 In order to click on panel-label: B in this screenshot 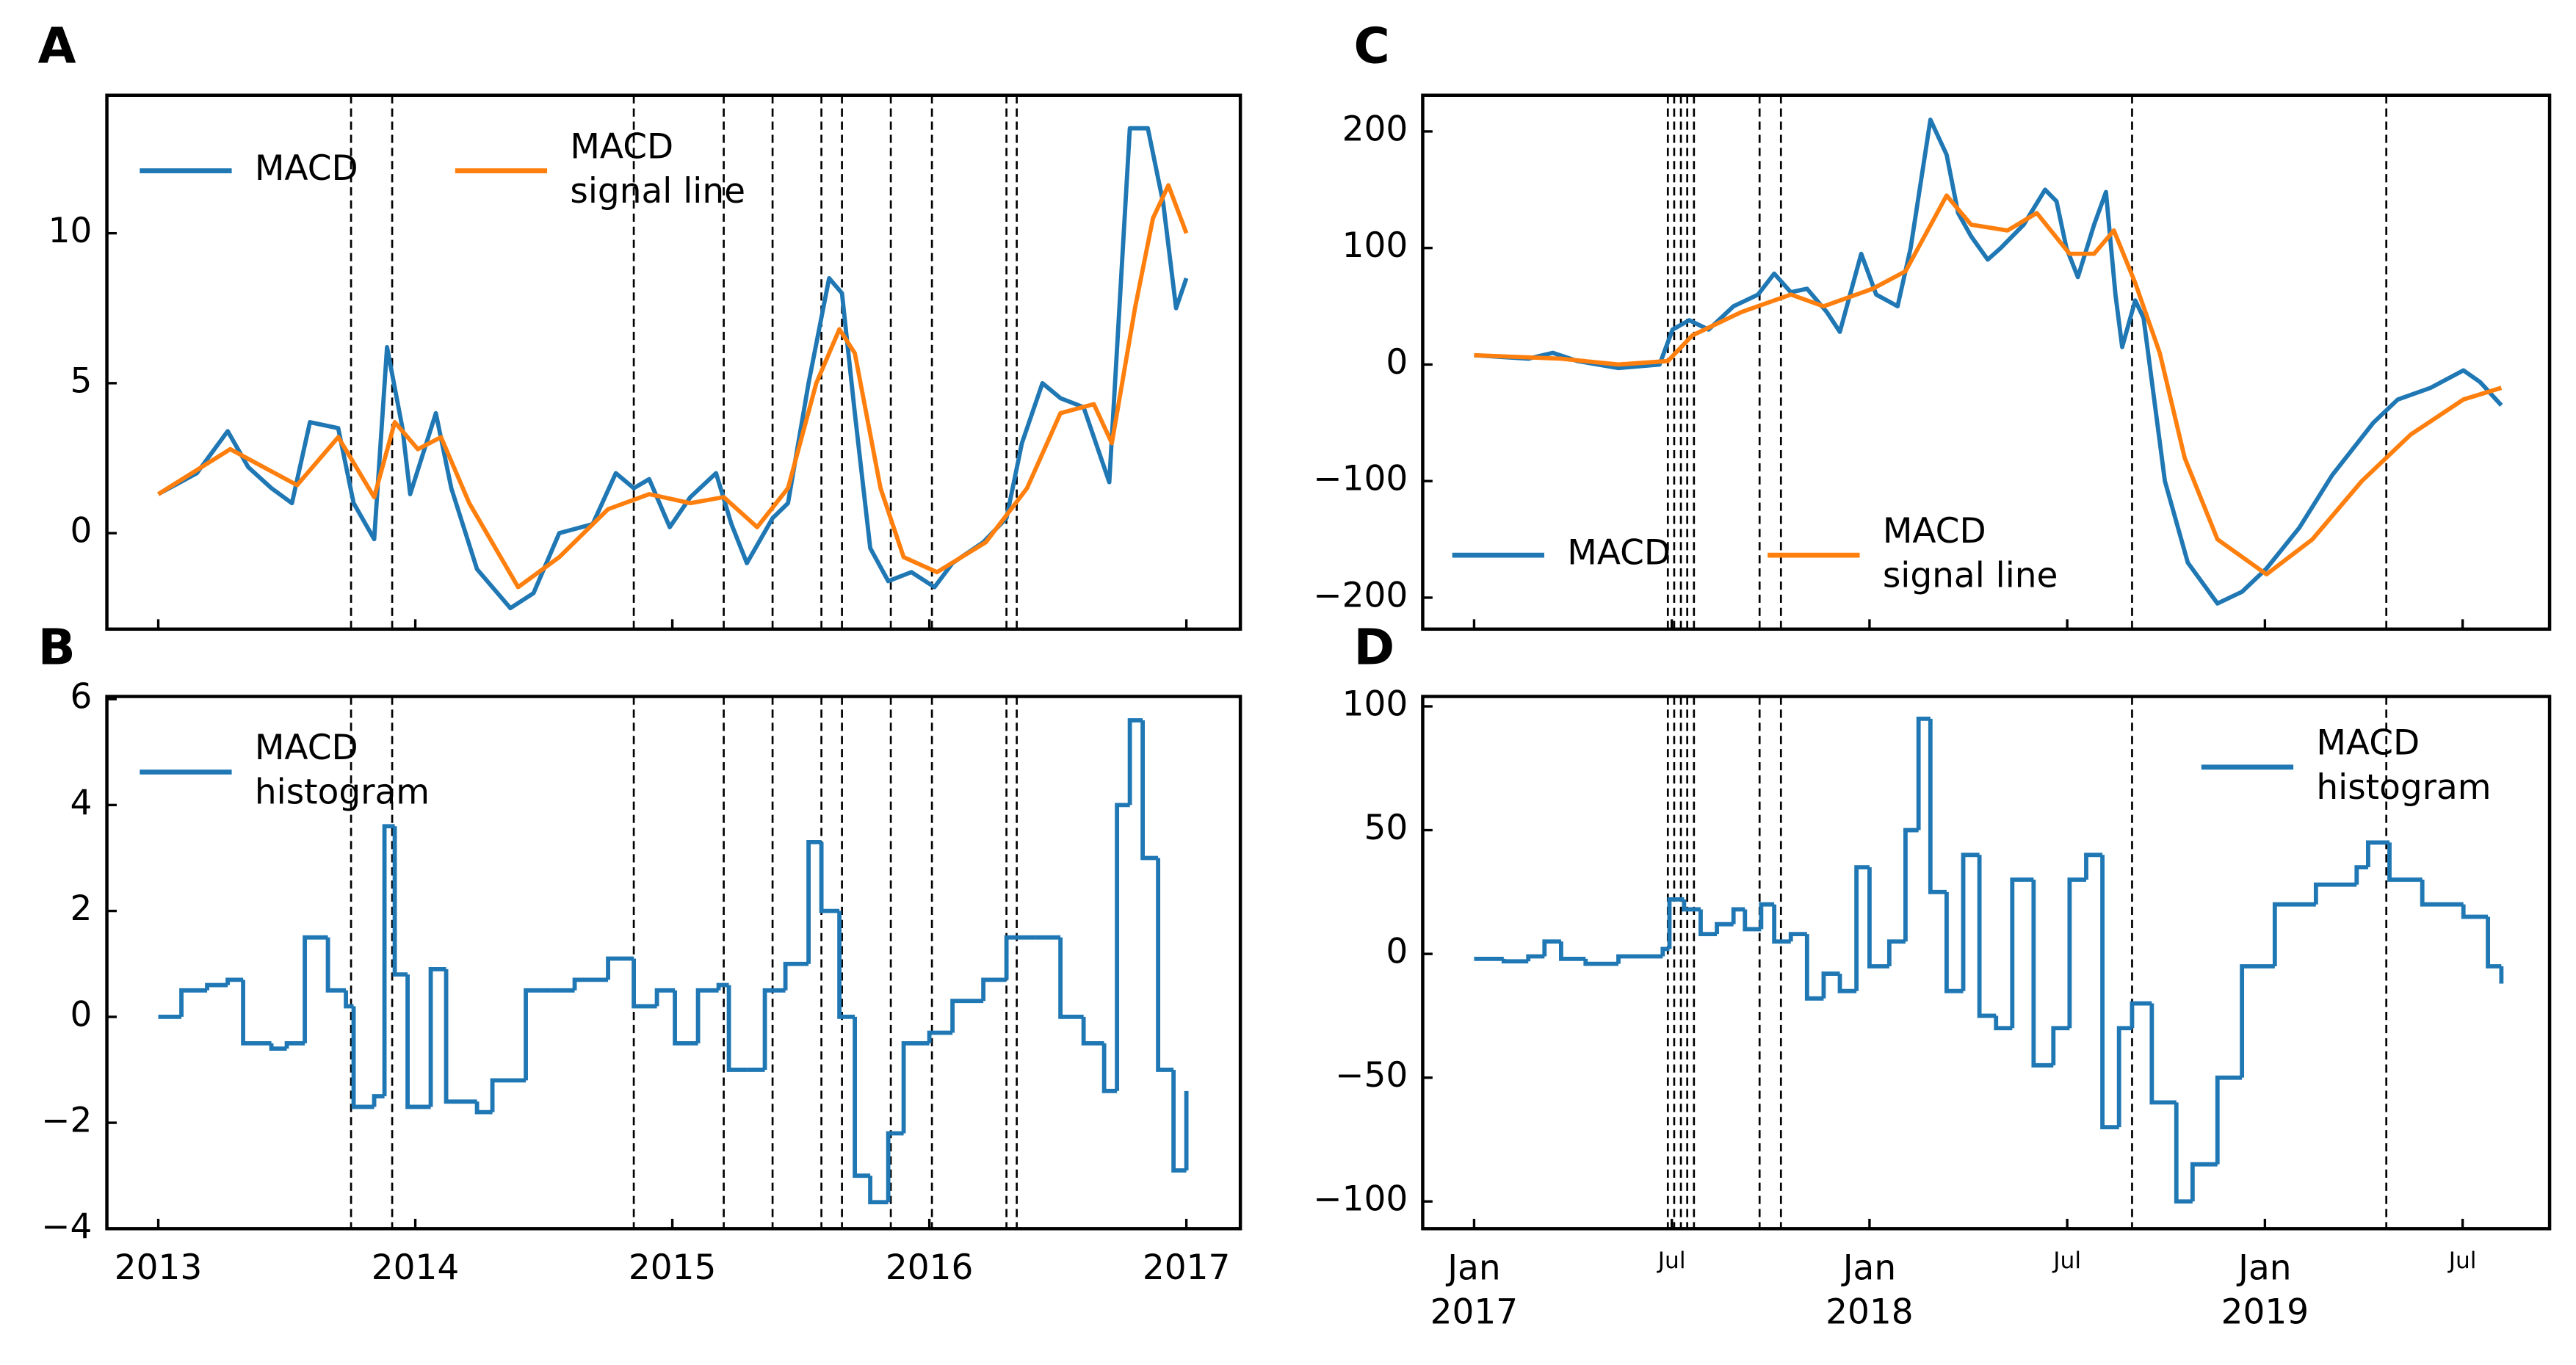, I will do `click(57, 647)`.